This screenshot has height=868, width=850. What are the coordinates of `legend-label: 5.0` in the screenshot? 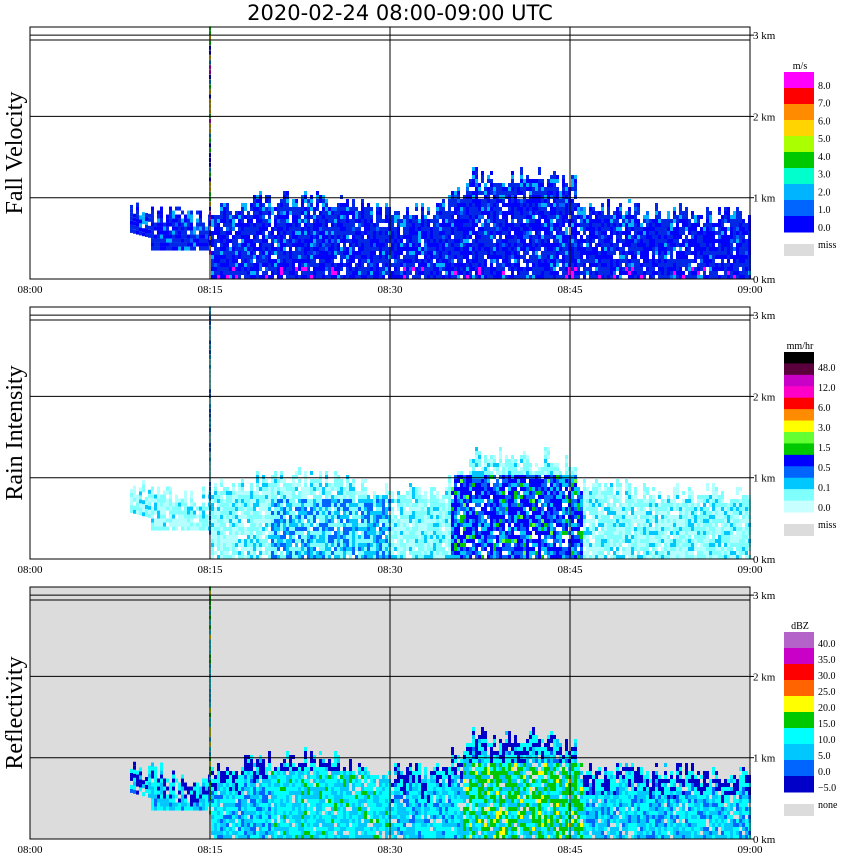 It's located at (824, 139).